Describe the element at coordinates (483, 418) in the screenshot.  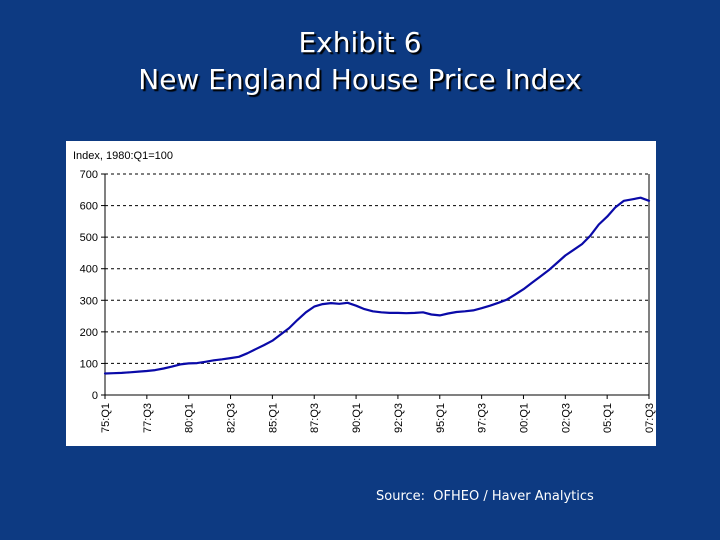
I see `x-tick-label: 97:Q3` at that location.